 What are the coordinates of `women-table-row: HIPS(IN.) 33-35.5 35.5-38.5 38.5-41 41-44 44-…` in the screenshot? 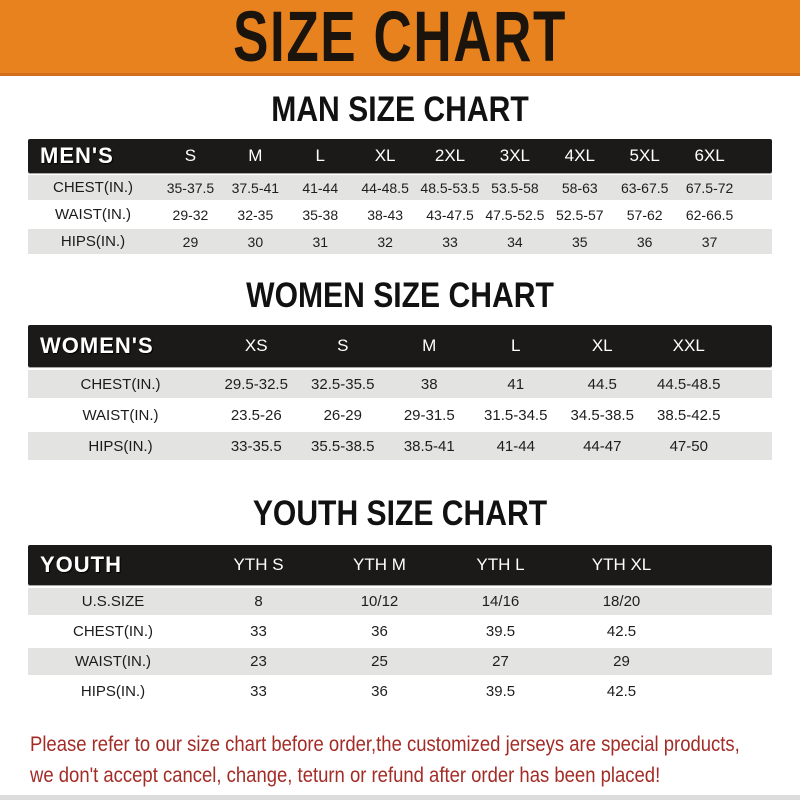 It's located at (400, 446).